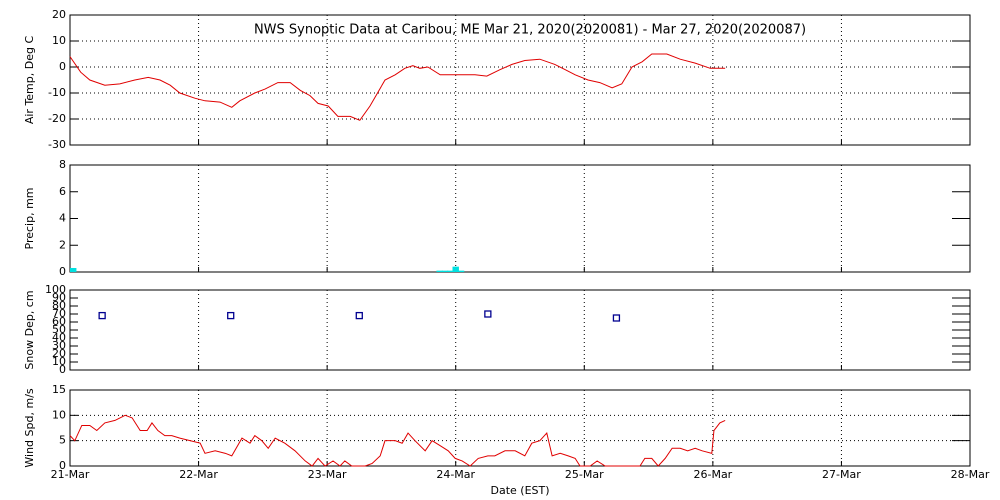 The image size is (1000, 500). What do you see at coordinates (55, 289) in the screenshot?
I see `y-tick-label: 100` at bounding box center [55, 289].